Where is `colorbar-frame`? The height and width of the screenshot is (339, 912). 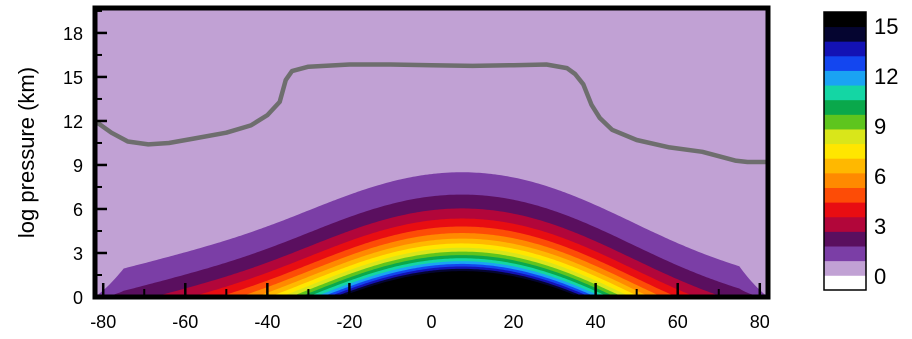 colorbar-frame is located at coordinates (845, 151).